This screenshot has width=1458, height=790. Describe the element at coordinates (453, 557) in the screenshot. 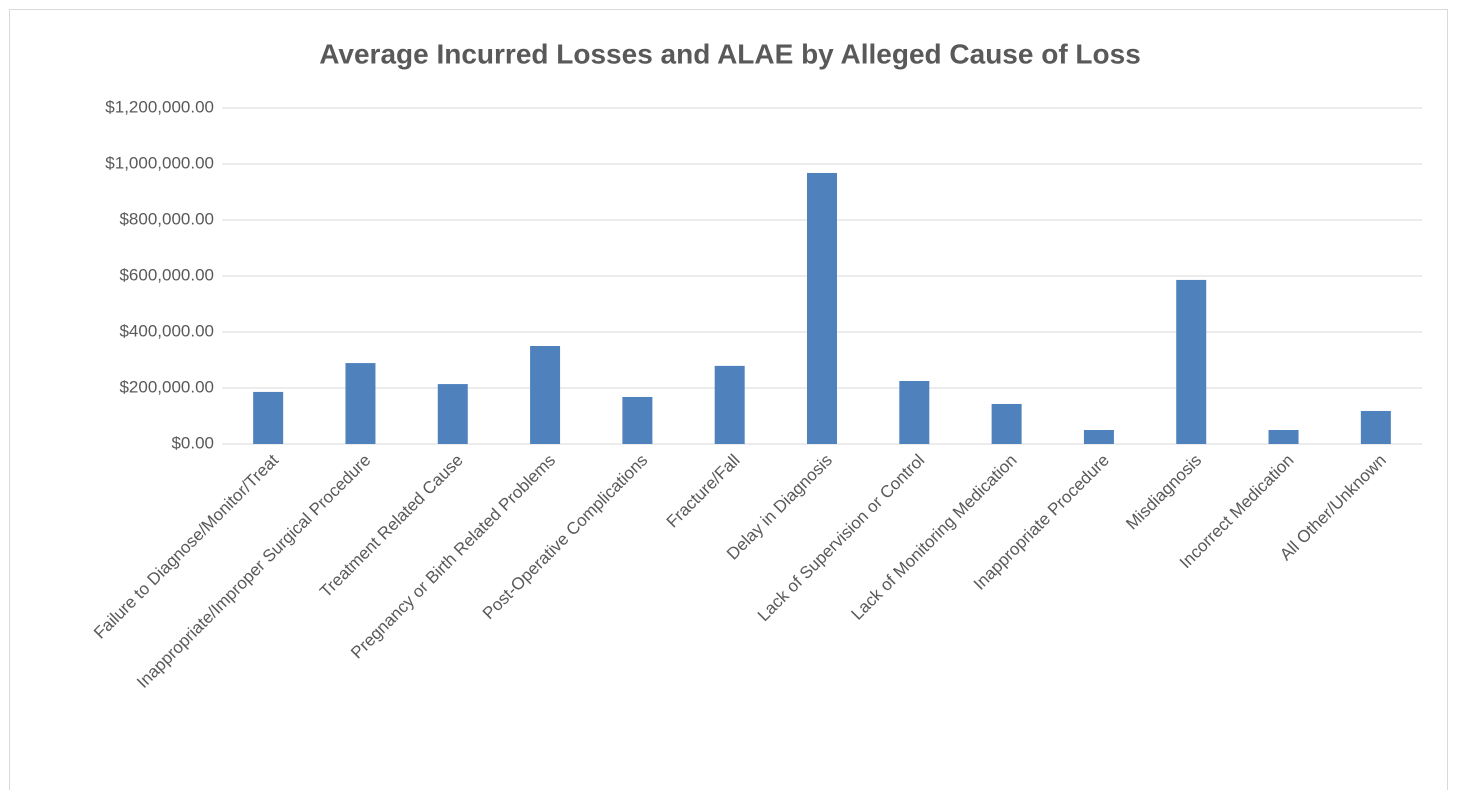

I see `x-tick-label: Pregnancy or Birth Related Problems` at that location.